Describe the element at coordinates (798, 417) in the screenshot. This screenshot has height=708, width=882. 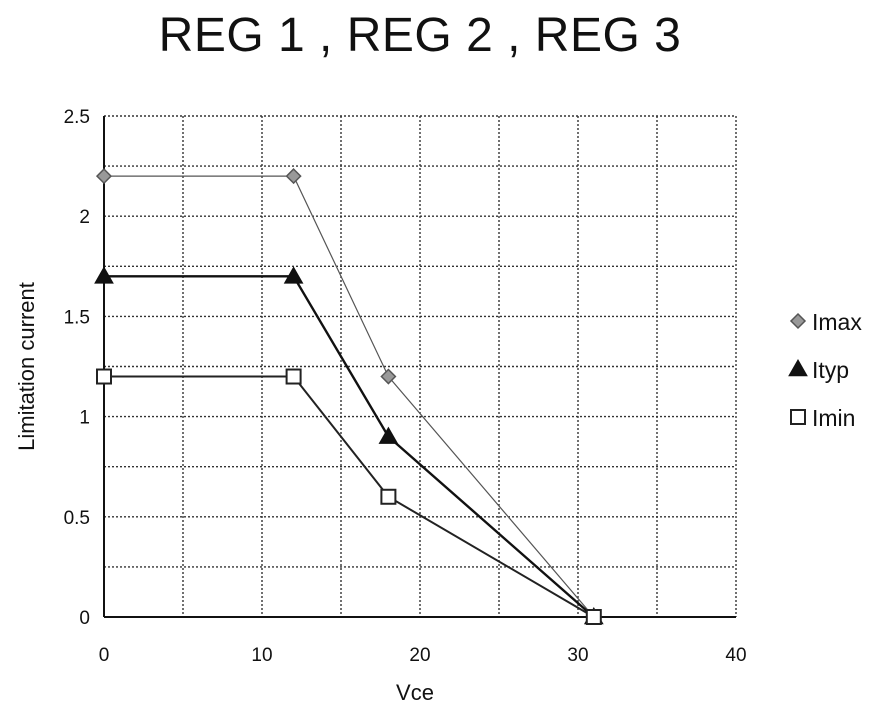
I see `legend-marker-imin` at that location.